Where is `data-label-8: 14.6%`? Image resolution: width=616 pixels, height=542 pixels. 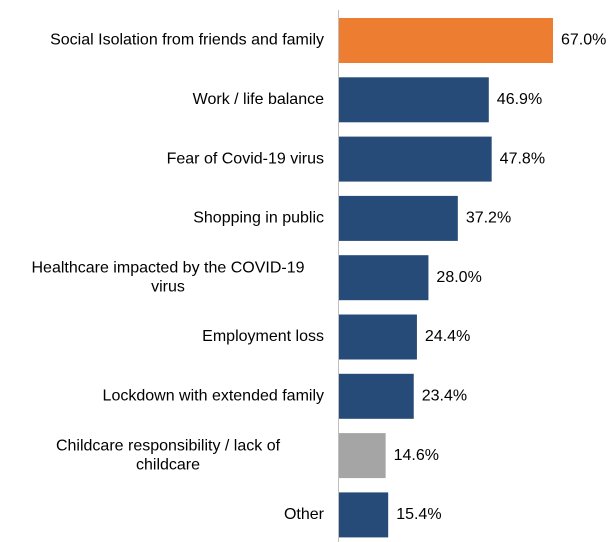 data-label-8: 14.6% is located at coordinates (416, 455).